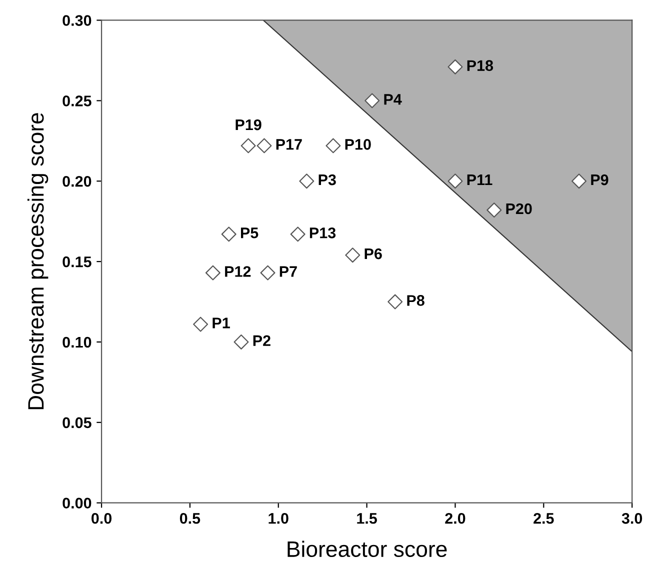  Describe the element at coordinates (278, 518) in the screenshot. I see `x-tick-label: 1.0` at that location.